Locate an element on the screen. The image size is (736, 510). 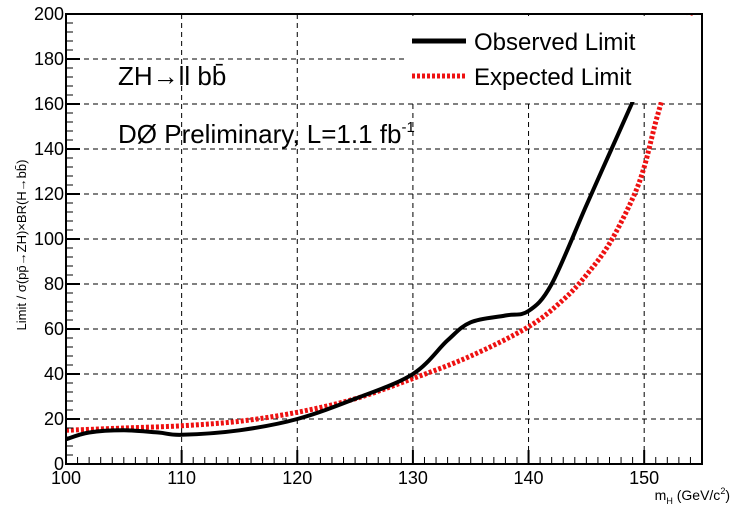
x-axis-label: mH (GeV/c2) is located at coordinates (692, 496).